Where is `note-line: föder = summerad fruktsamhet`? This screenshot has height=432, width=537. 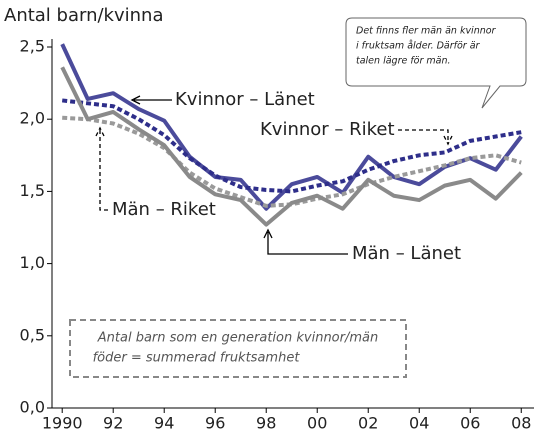
note-line: föder = summerad fruktsamhet is located at coordinates (197, 358).